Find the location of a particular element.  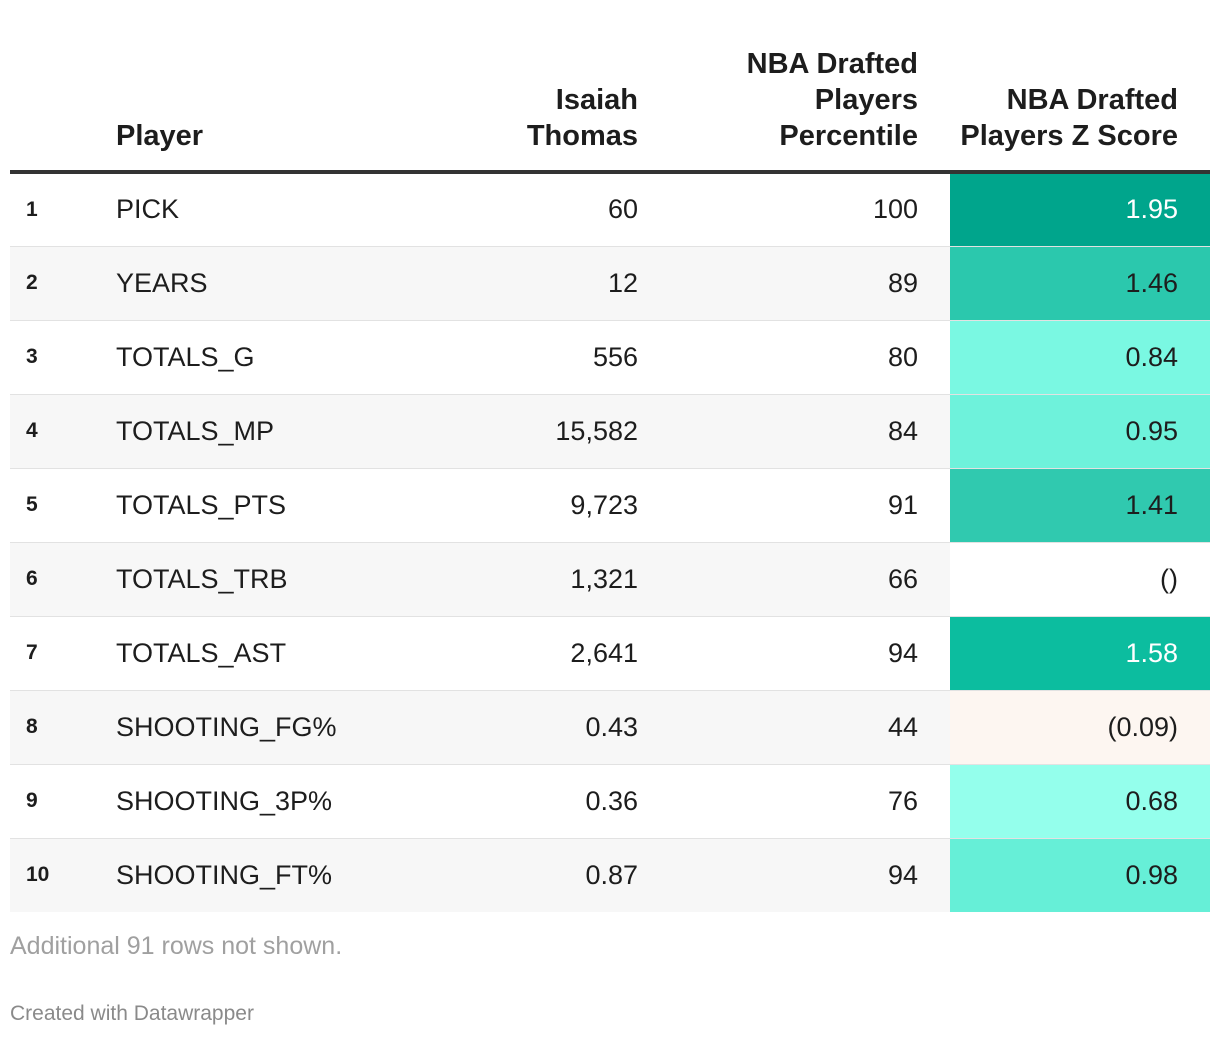

percentile-cell: 66 is located at coordinates (810, 579).